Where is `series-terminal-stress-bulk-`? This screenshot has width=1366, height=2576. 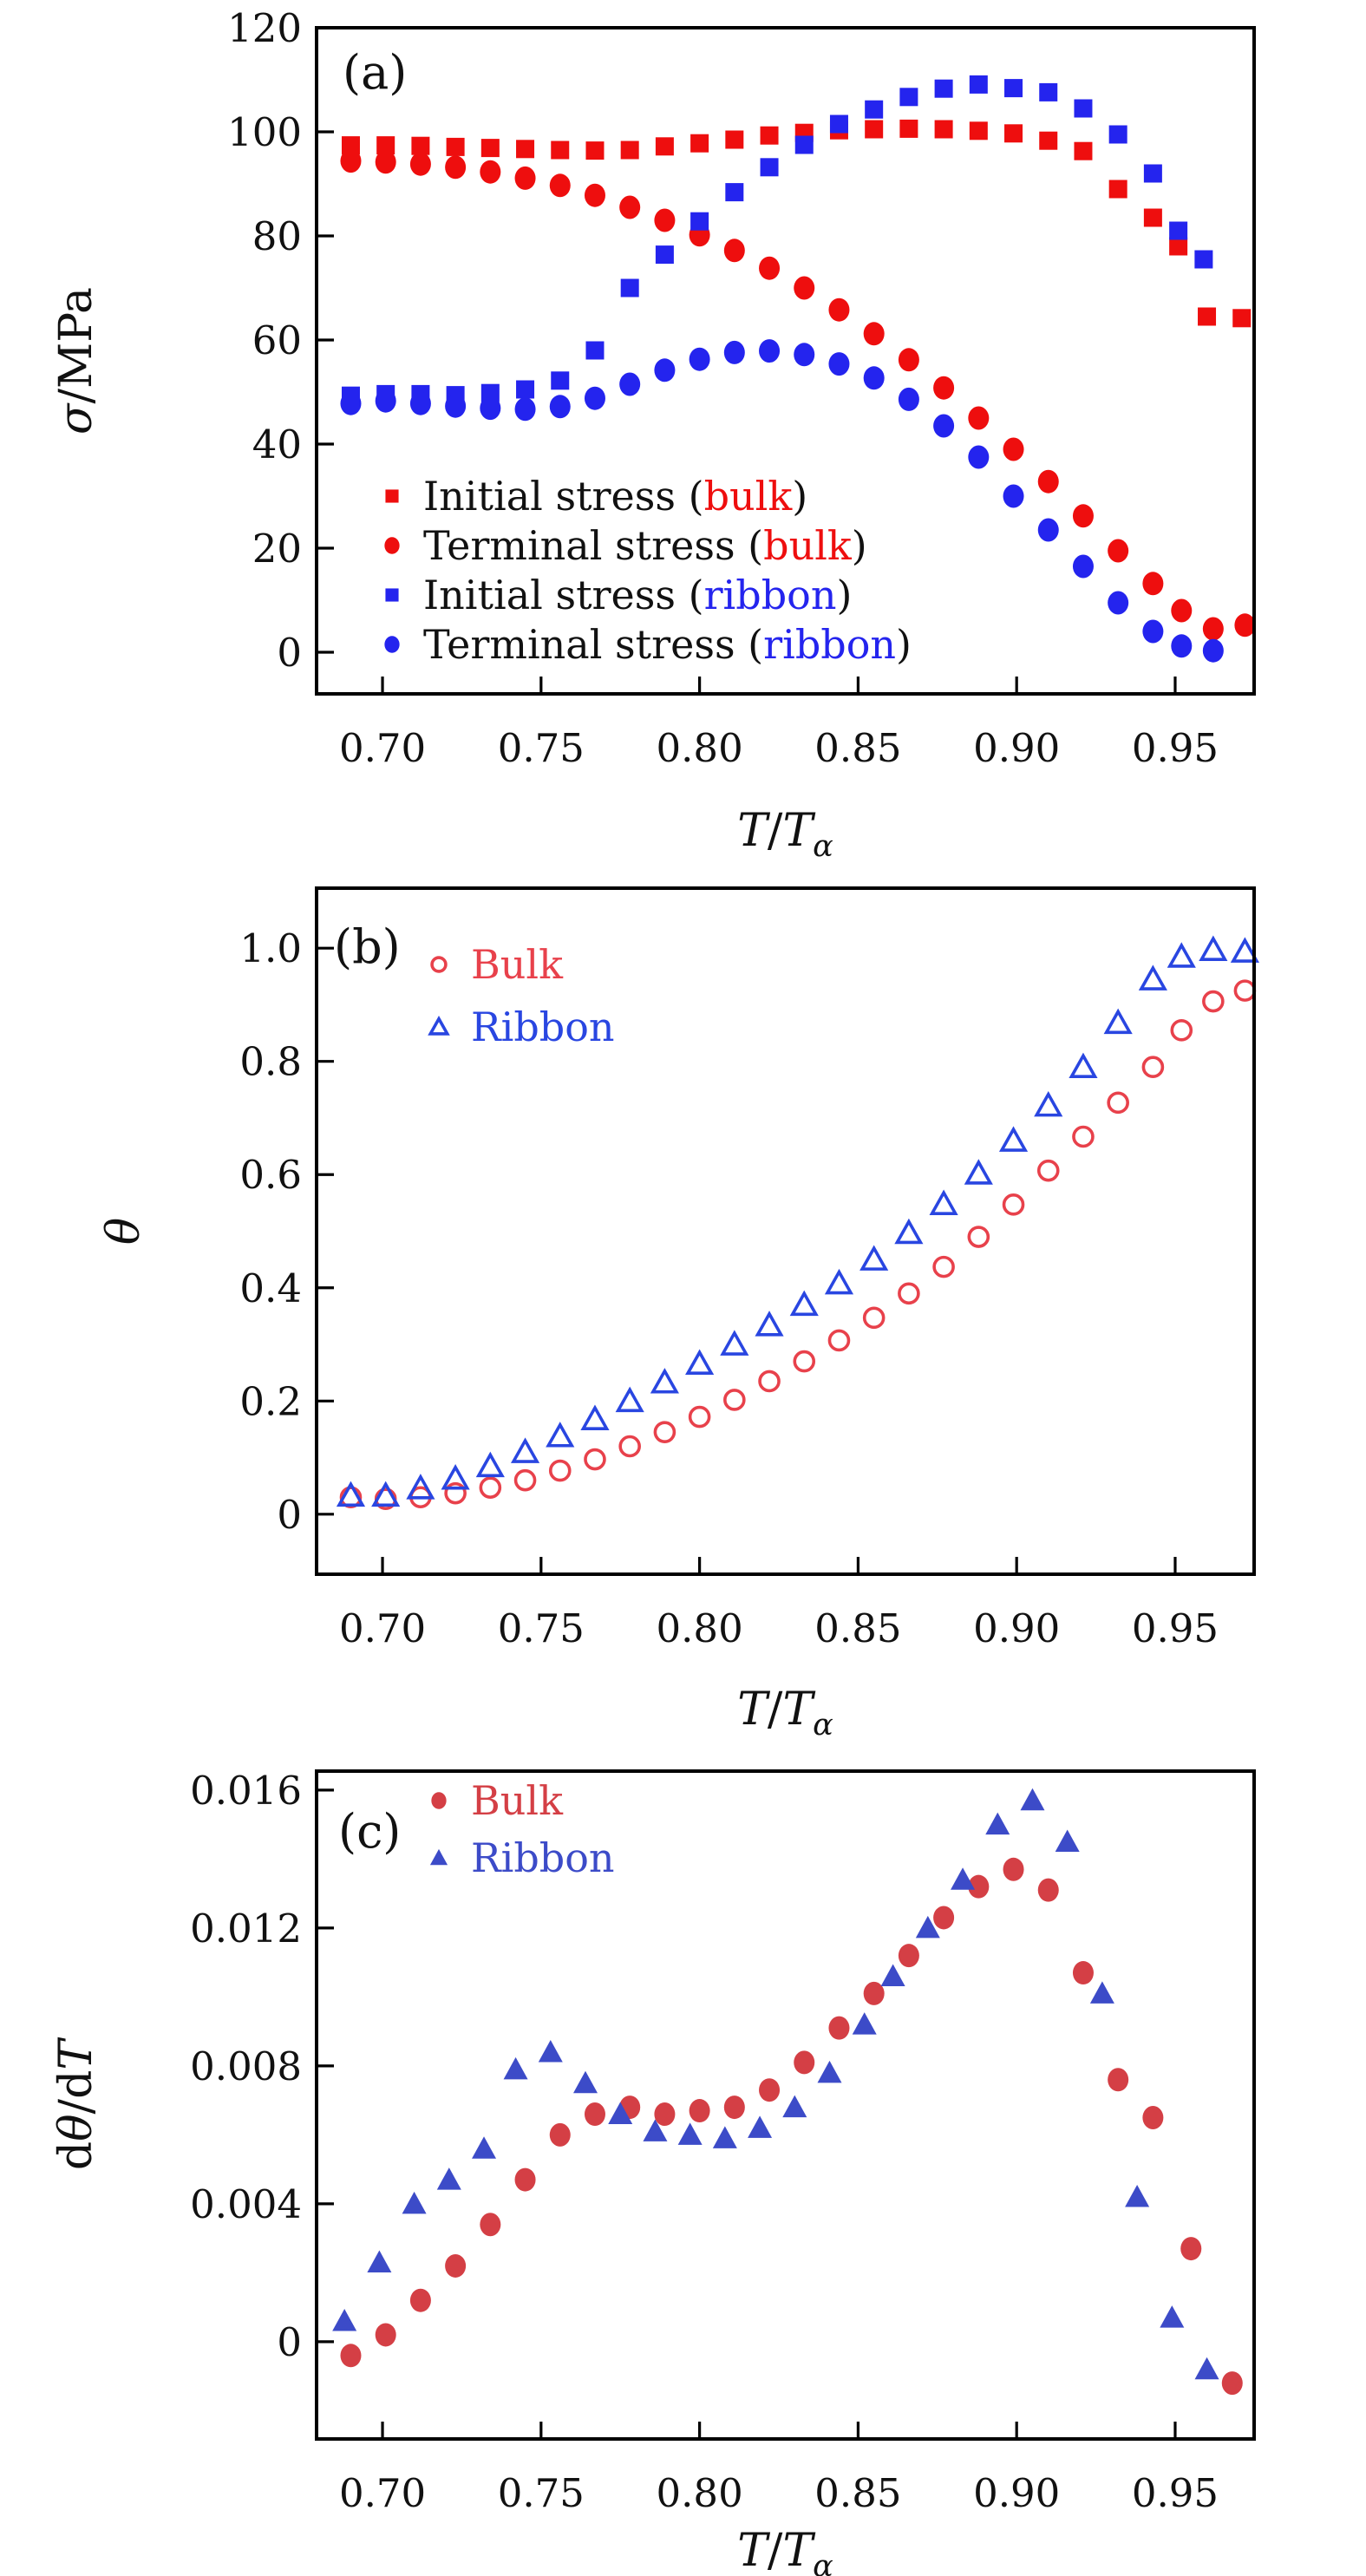
series-terminal-stress-bulk- is located at coordinates (798, 395).